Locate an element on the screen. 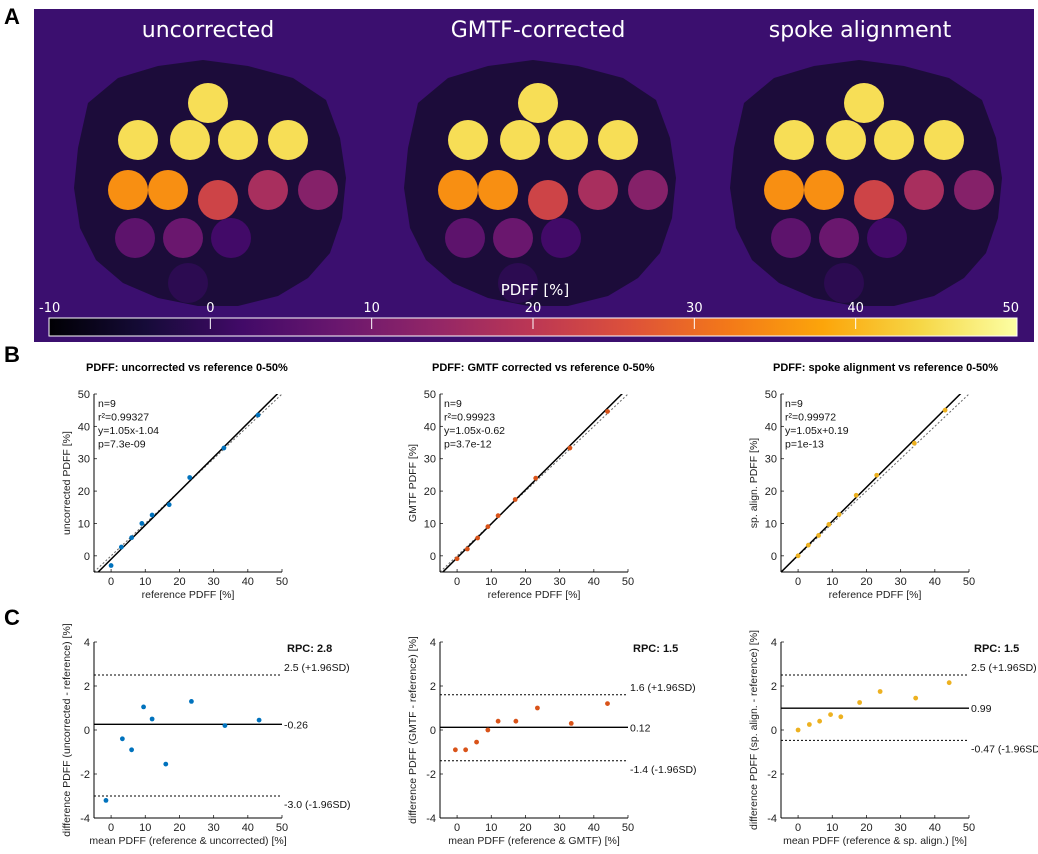 The width and height of the screenshot is (1038, 854). colorbar-tick-label: 0 is located at coordinates (210, 308).